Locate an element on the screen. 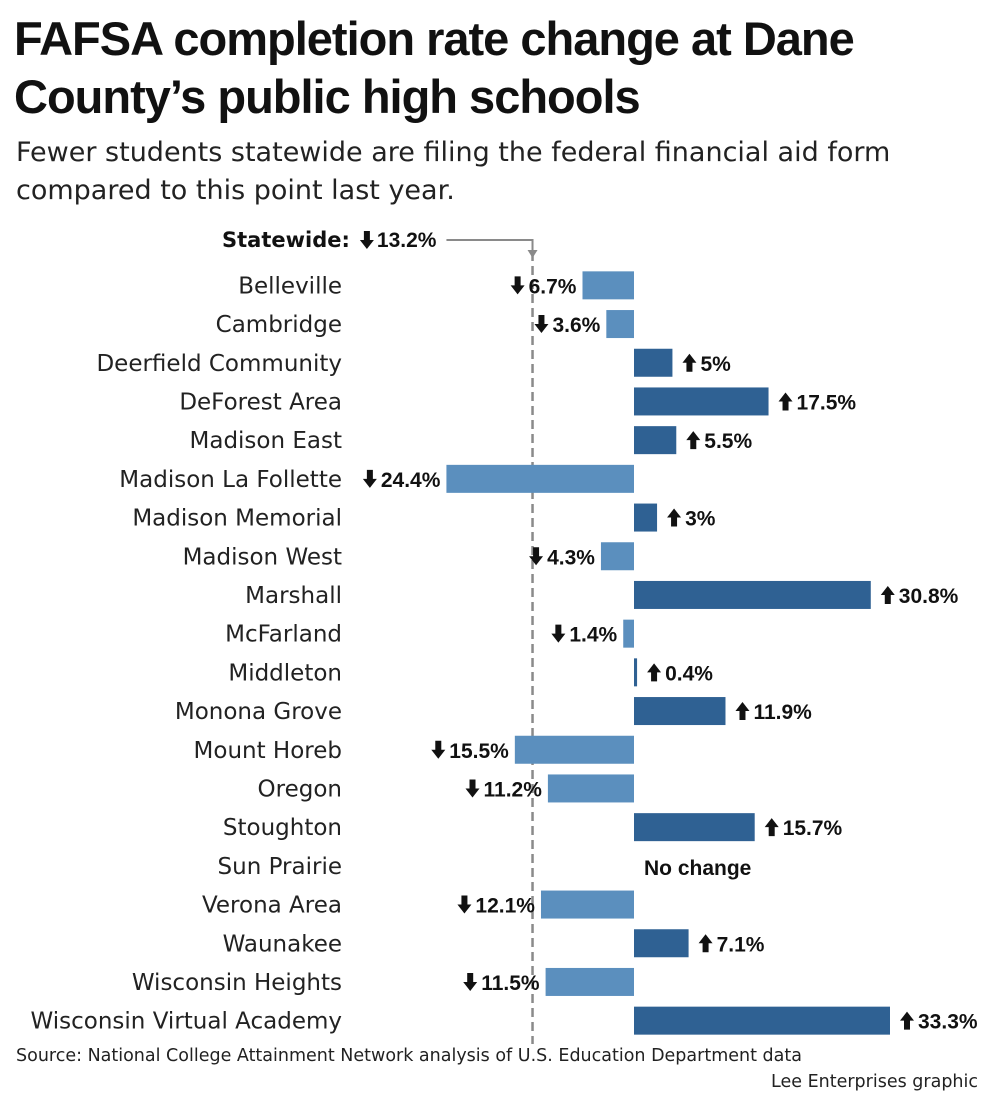  statewide-label: Statewide: is located at coordinates (286, 240).